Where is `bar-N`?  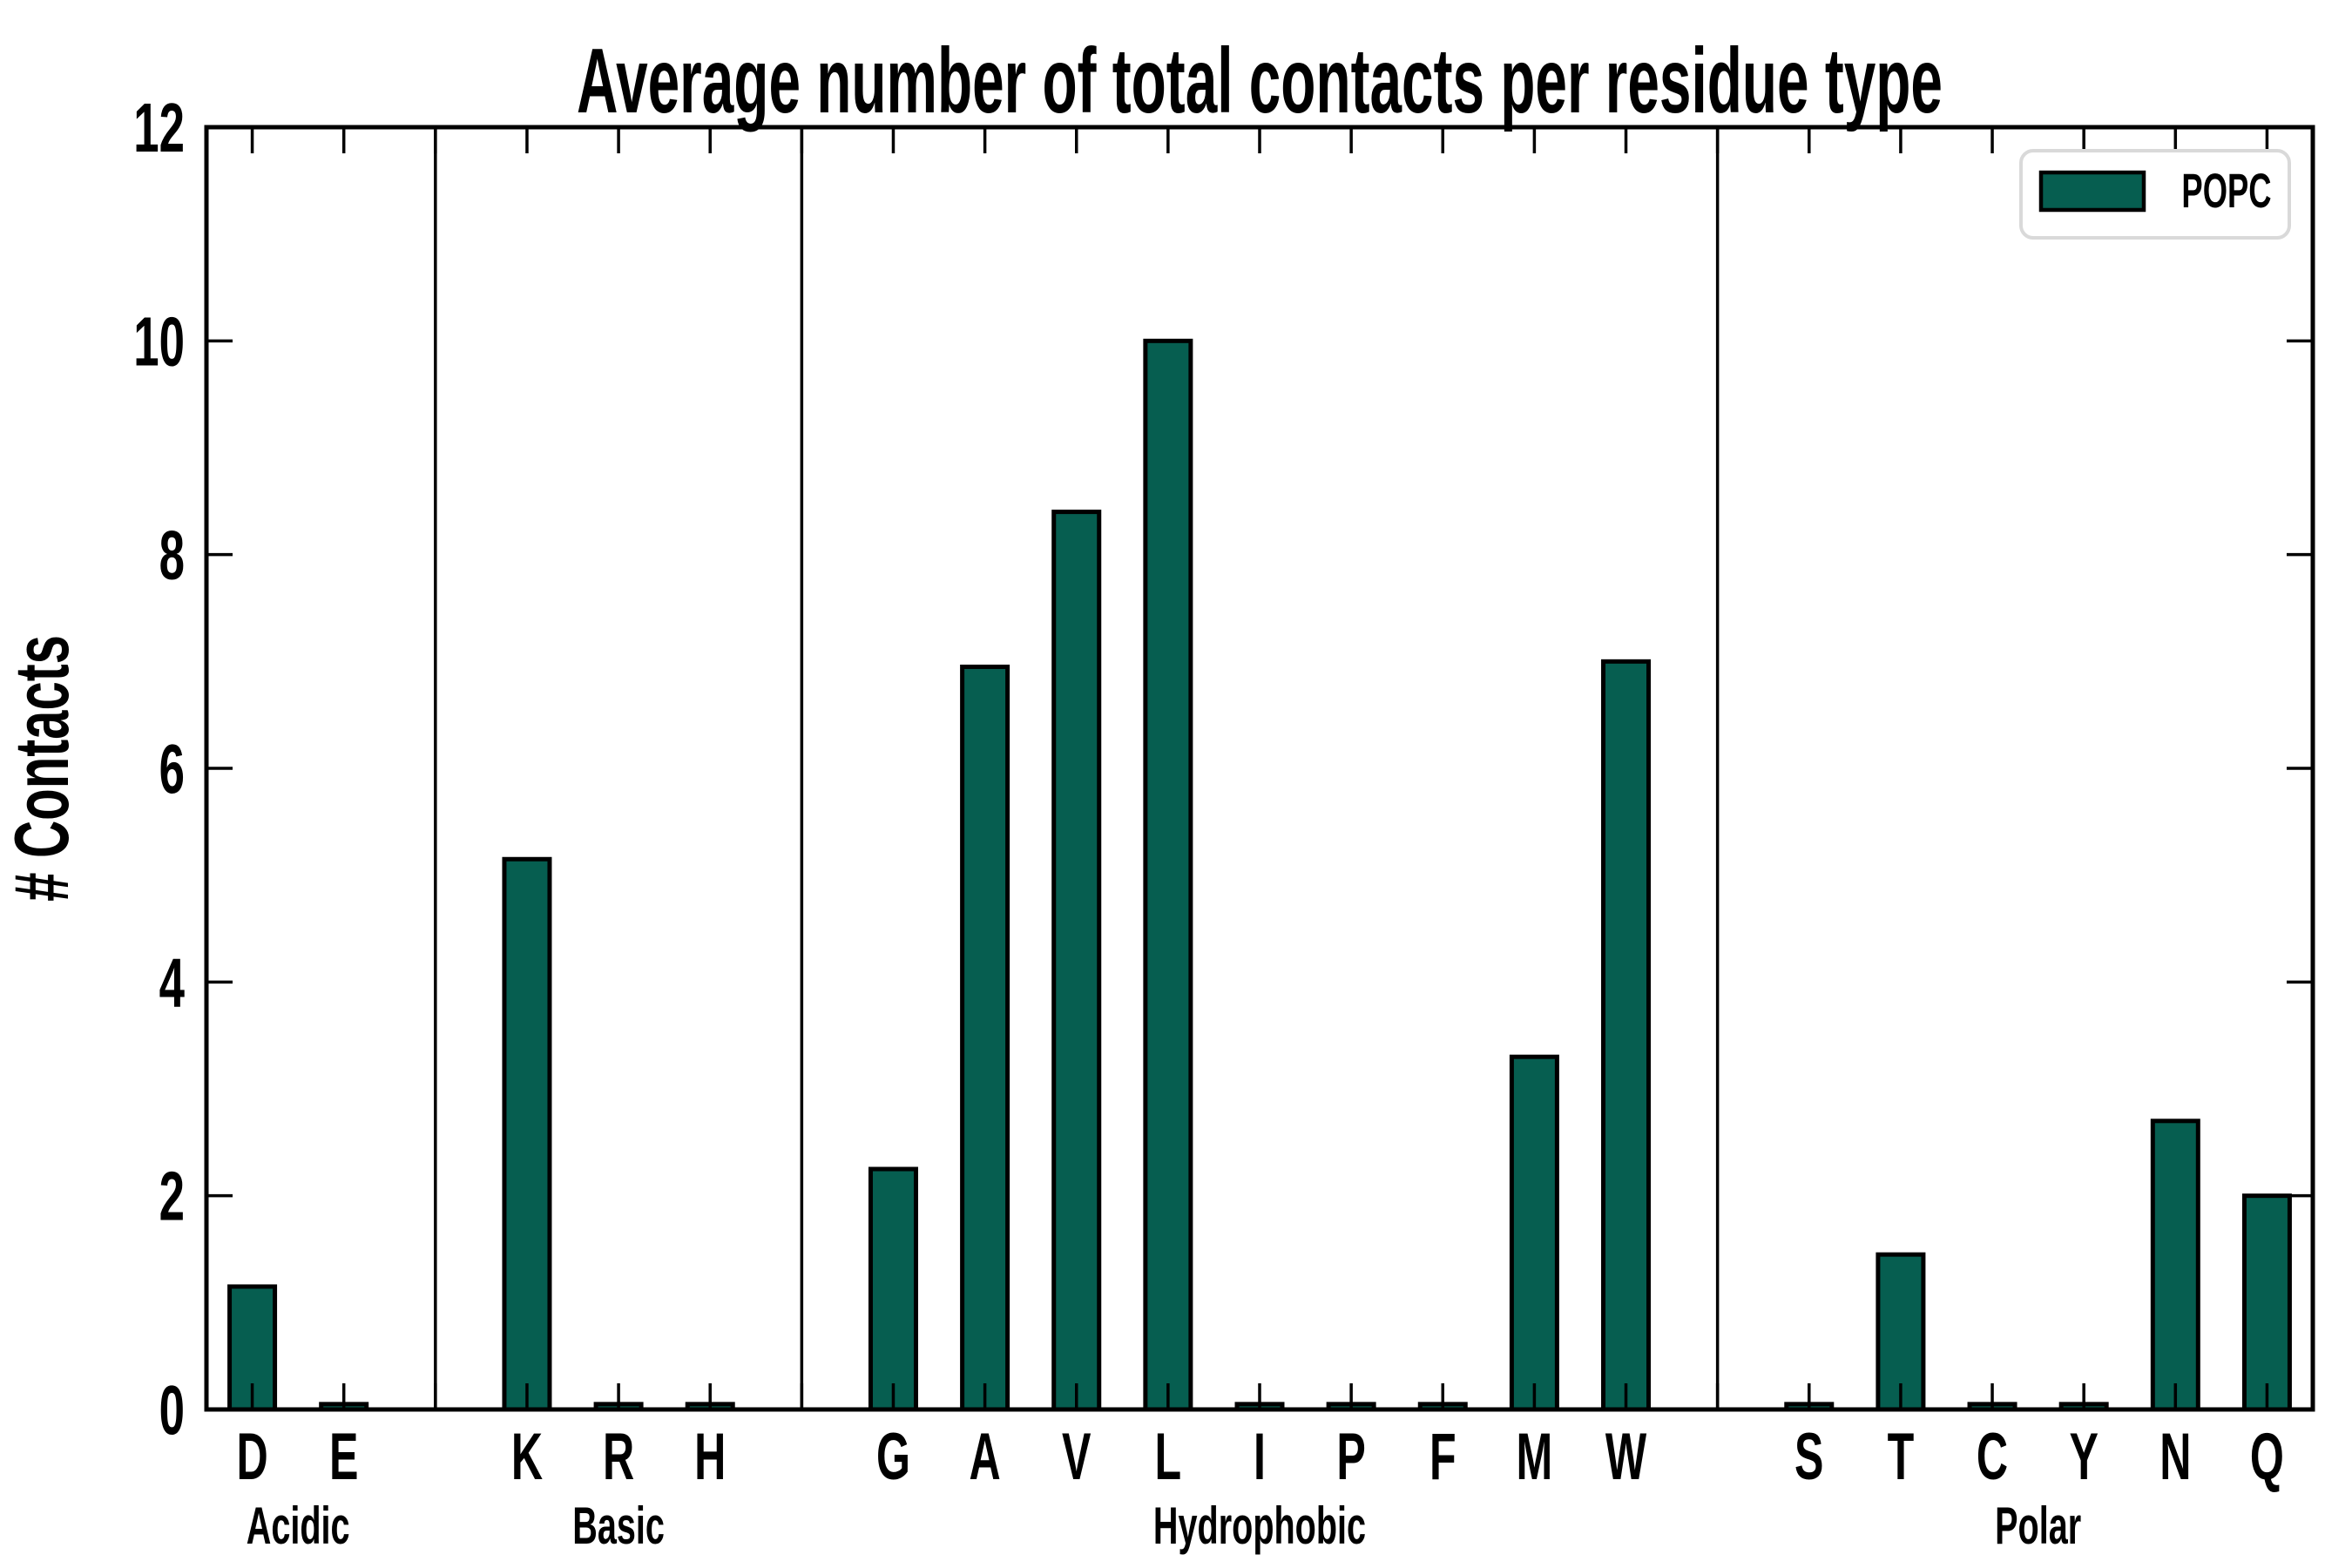
bar-N is located at coordinates (2175, 1265).